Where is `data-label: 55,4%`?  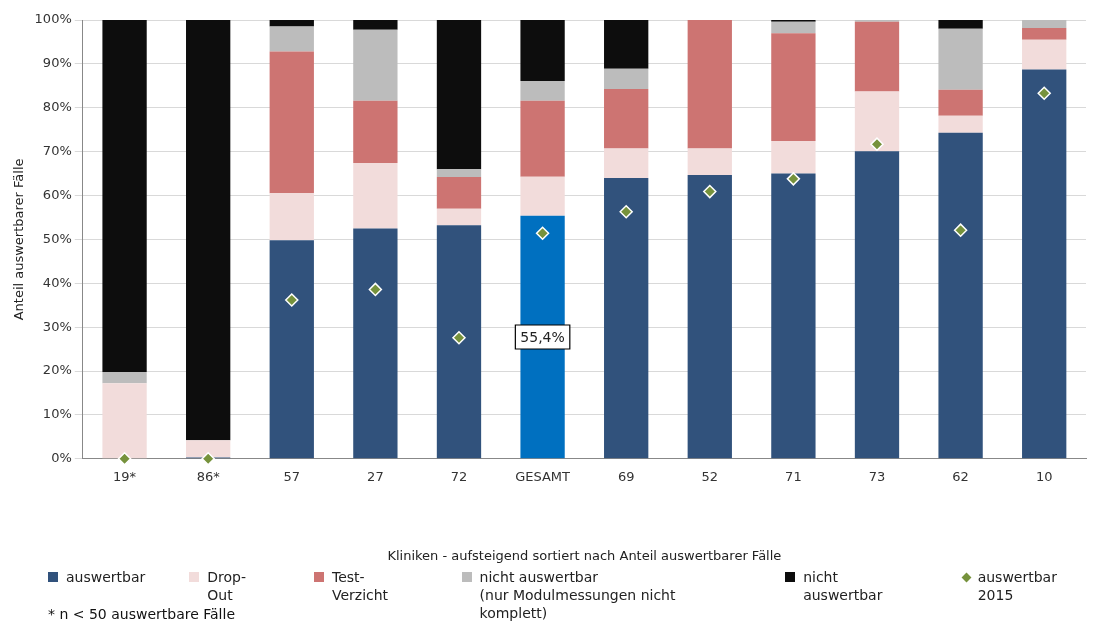
data-label: 55,4% is located at coordinates (542, 336).